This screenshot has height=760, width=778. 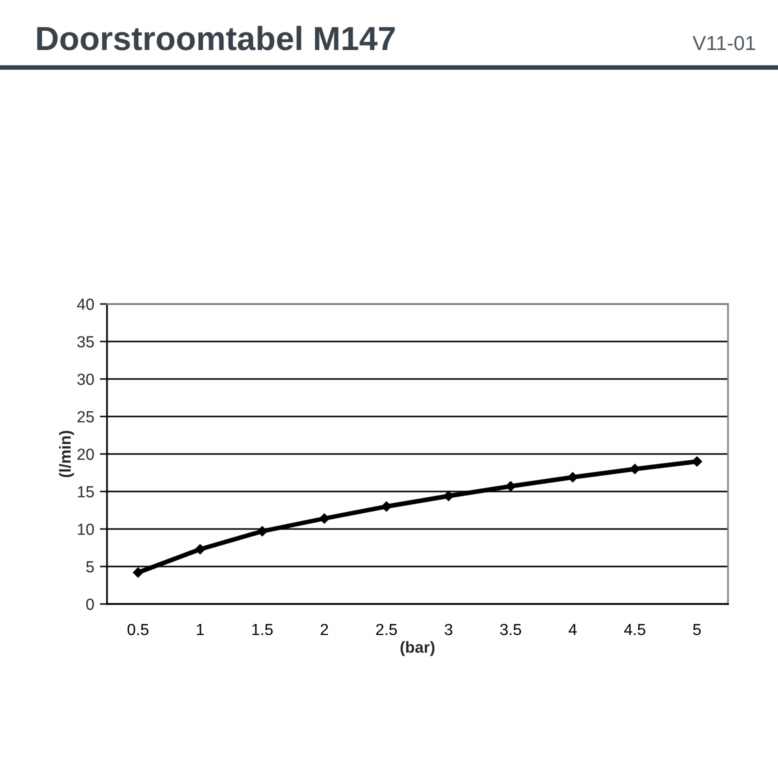 What do you see at coordinates (90, 604) in the screenshot?
I see `y-tick-label: 0` at bounding box center [90, 604].